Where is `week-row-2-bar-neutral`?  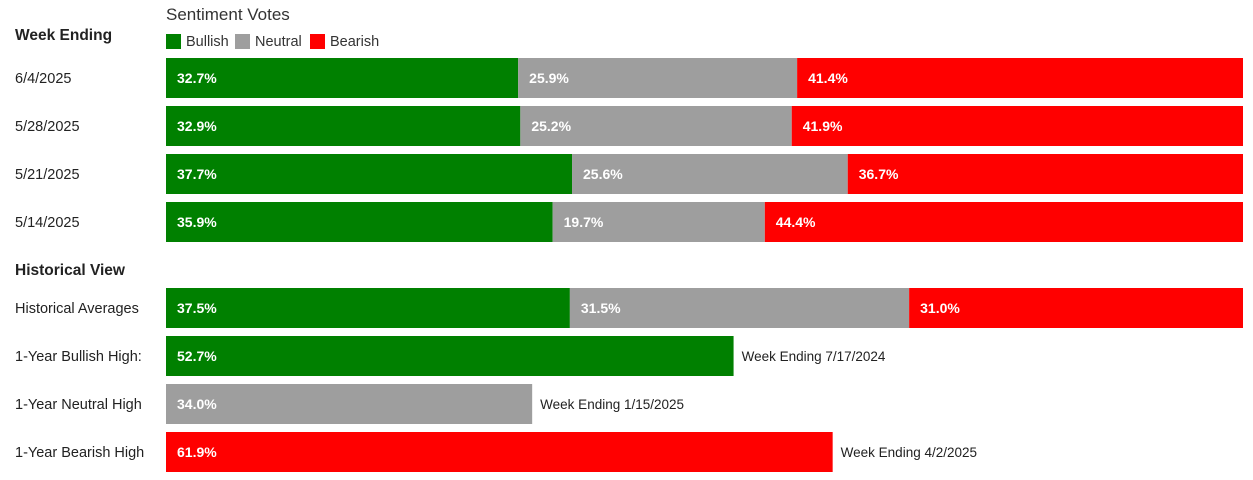 week-row-2-bar-neutral is located at coordinates (710, 174).